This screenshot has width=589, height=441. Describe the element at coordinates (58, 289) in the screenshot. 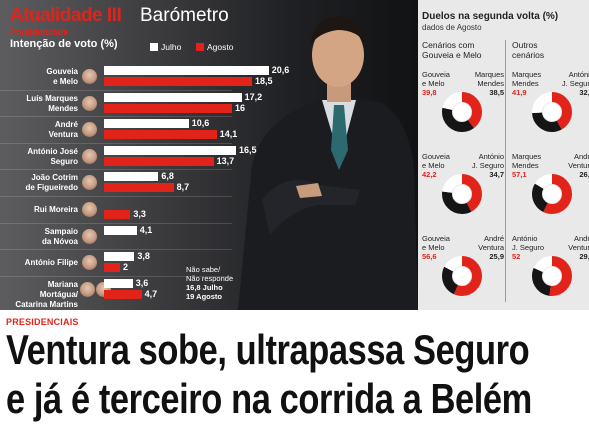

I see `candidate-label-line1: Mariana Mortágua/` at that location.